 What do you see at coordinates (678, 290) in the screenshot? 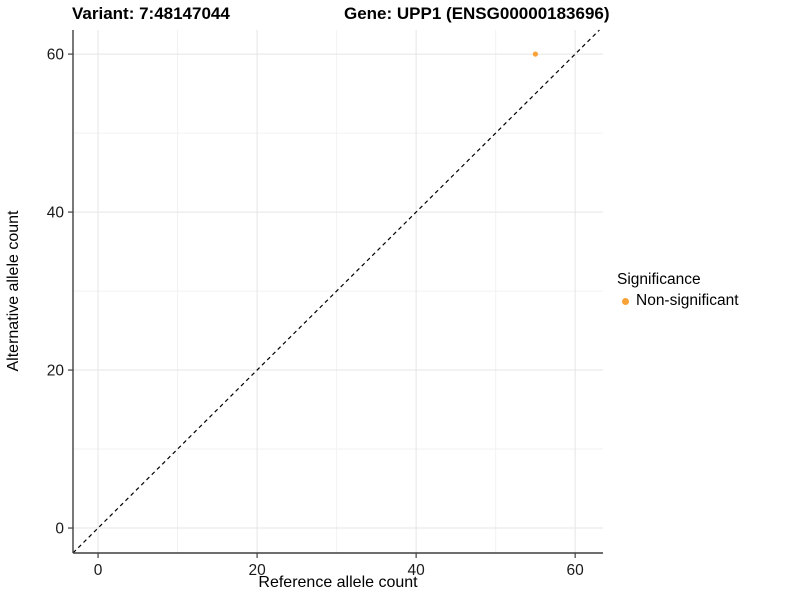
I see `legend: Significance Non-significant` at bounding box center [678, 290].